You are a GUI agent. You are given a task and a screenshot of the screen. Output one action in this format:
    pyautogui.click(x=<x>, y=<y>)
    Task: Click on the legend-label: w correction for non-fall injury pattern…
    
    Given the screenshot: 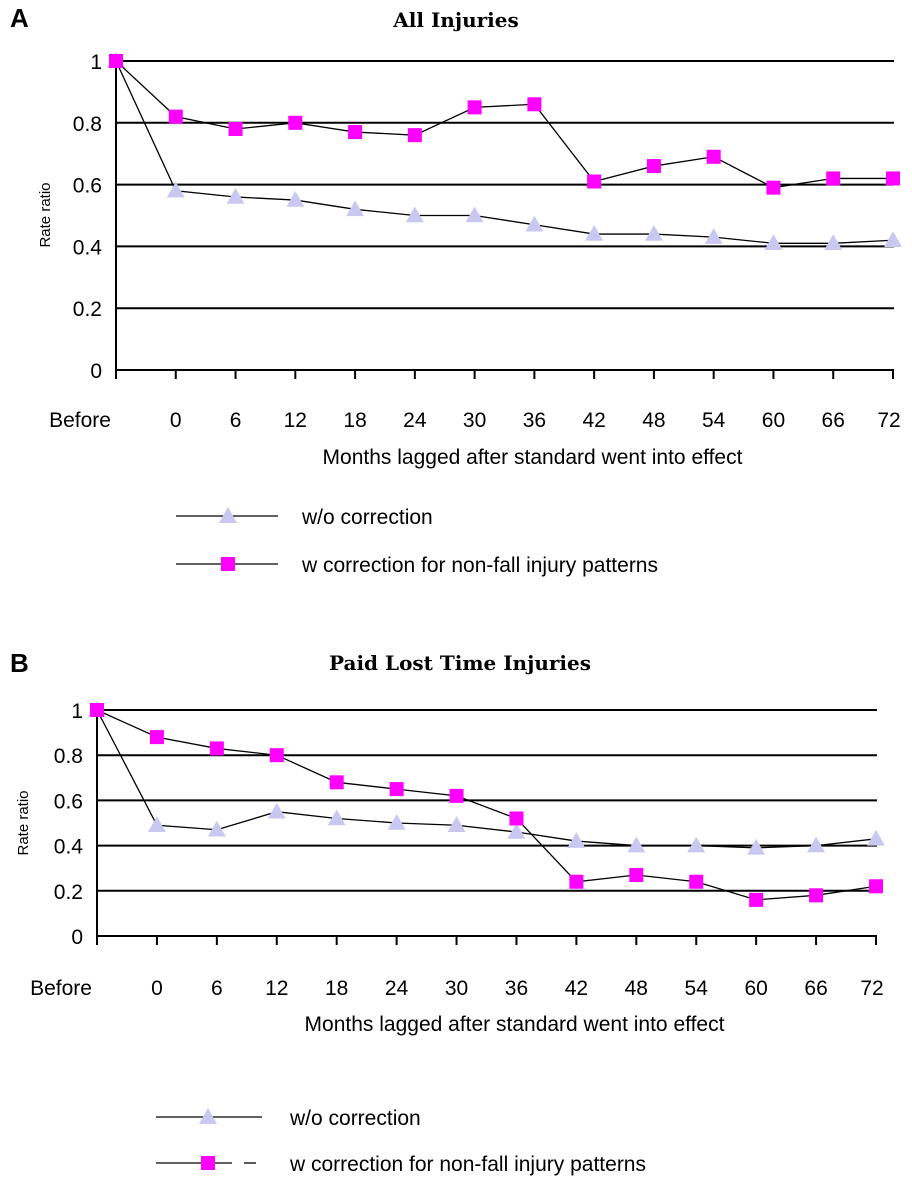 What is the action you would take?
    pyautogui.click(x=467, y=1164)
    